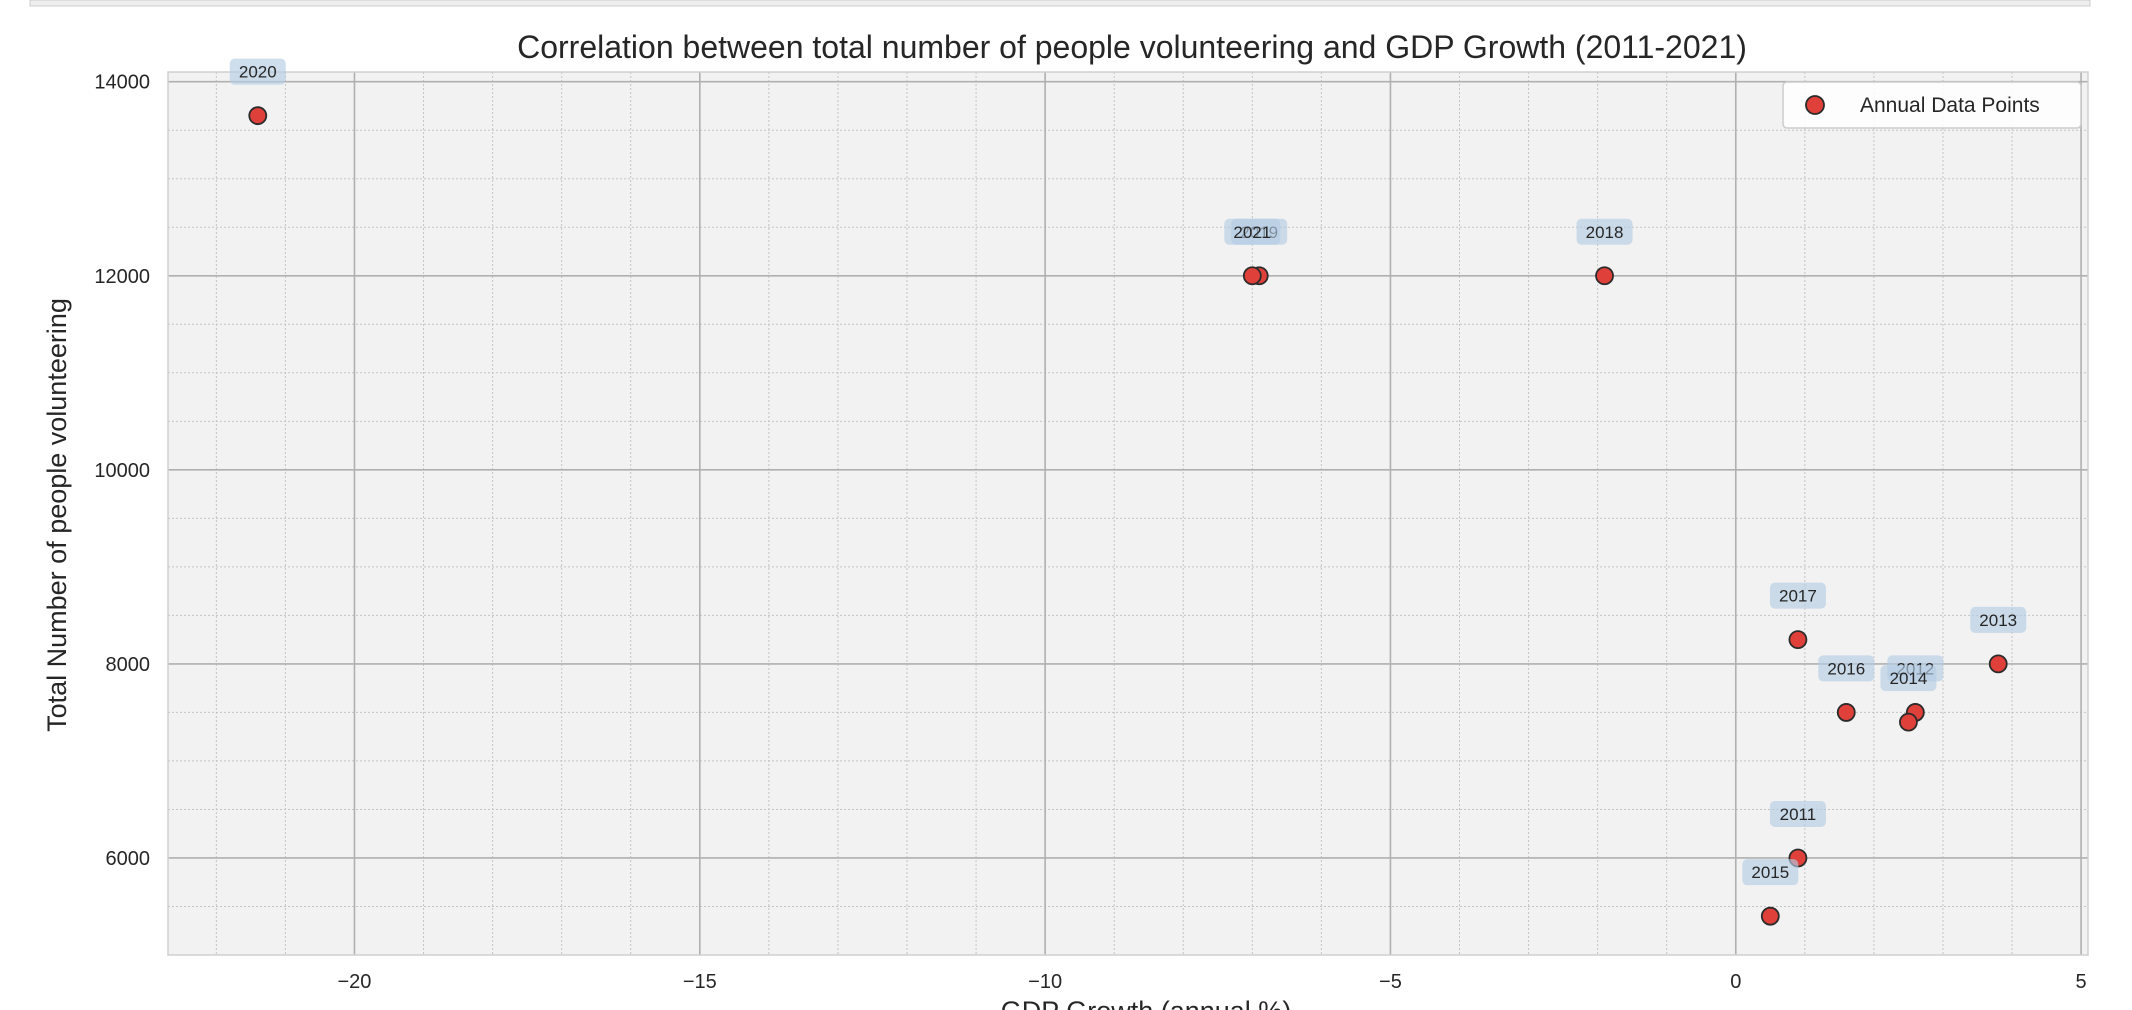 The height and width of the screenshot is (1010, 2132). I want to click on y-tick-label: 8000, so click(128, 665).